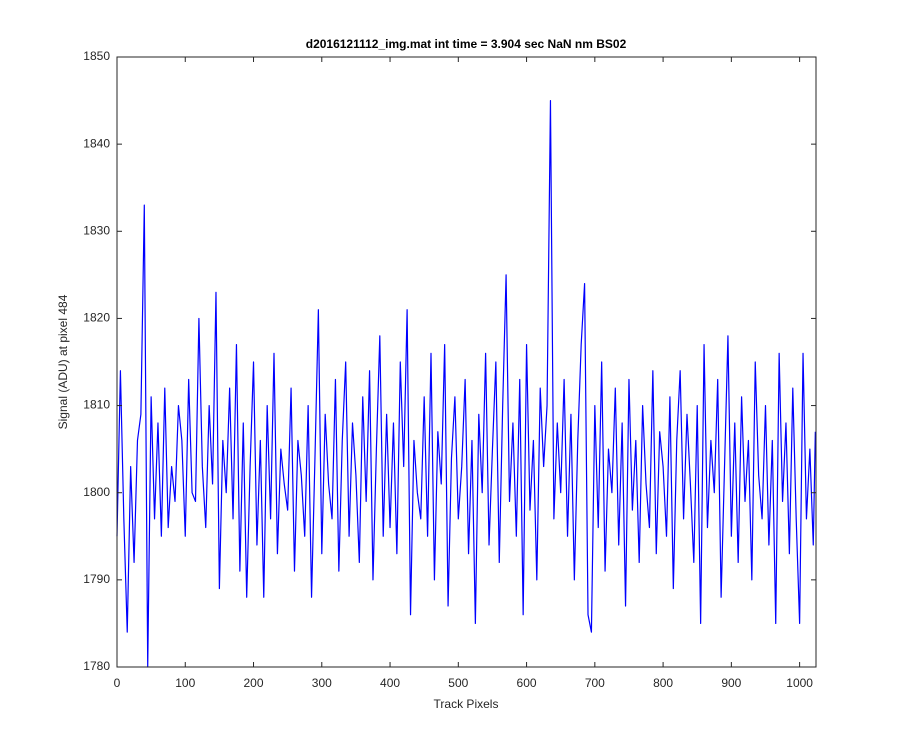 This screenshot has height=750, width=900. I want to click on x-tick-label: 0, so click(117, 683).